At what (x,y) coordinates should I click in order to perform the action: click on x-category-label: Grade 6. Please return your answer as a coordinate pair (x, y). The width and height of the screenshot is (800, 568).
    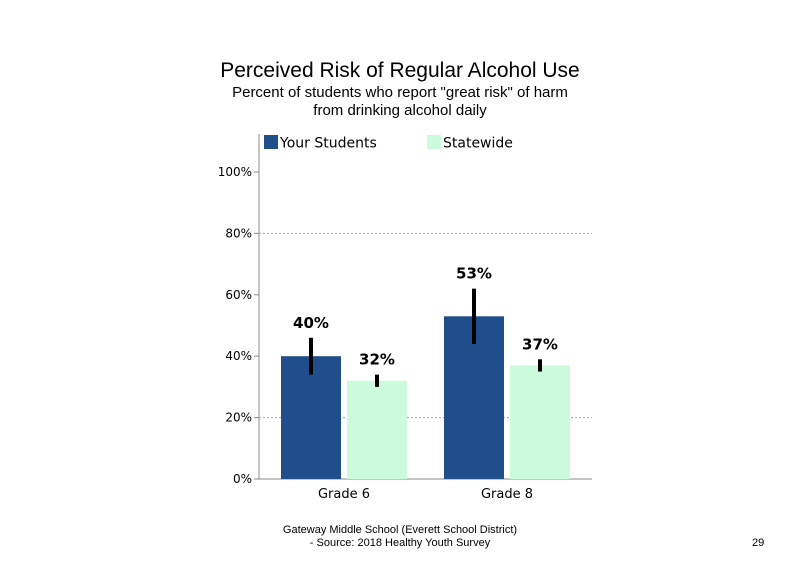
    Looking at the image, I should click on (344, 494).